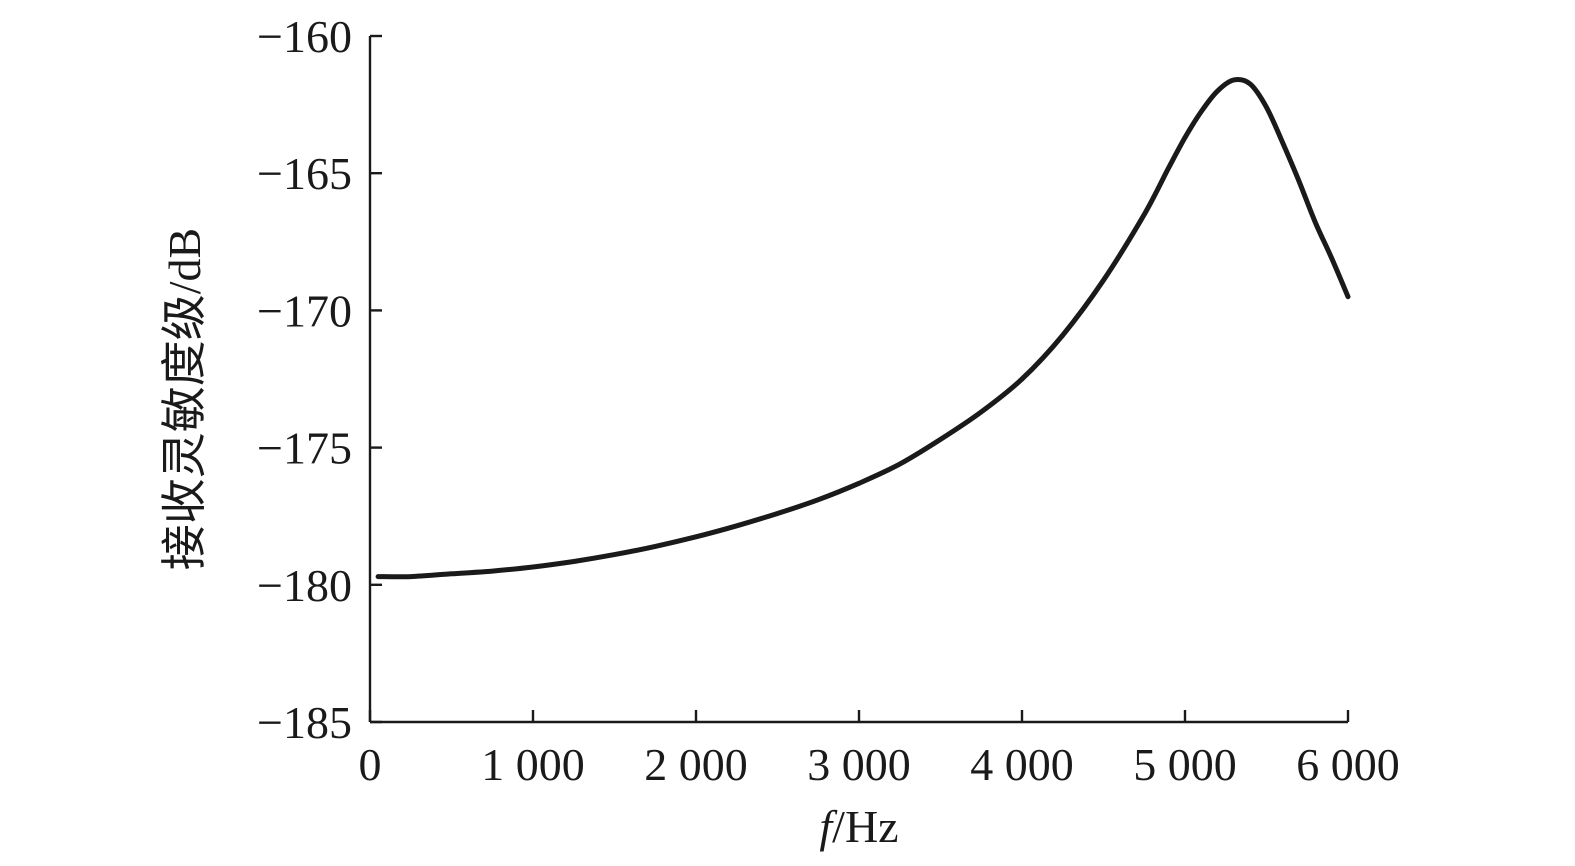 This screenshot has width=1575, height=866. Describe the element at coordinates (304, 173) in the screenshot. I see `y-tick-label: −165` at that location.